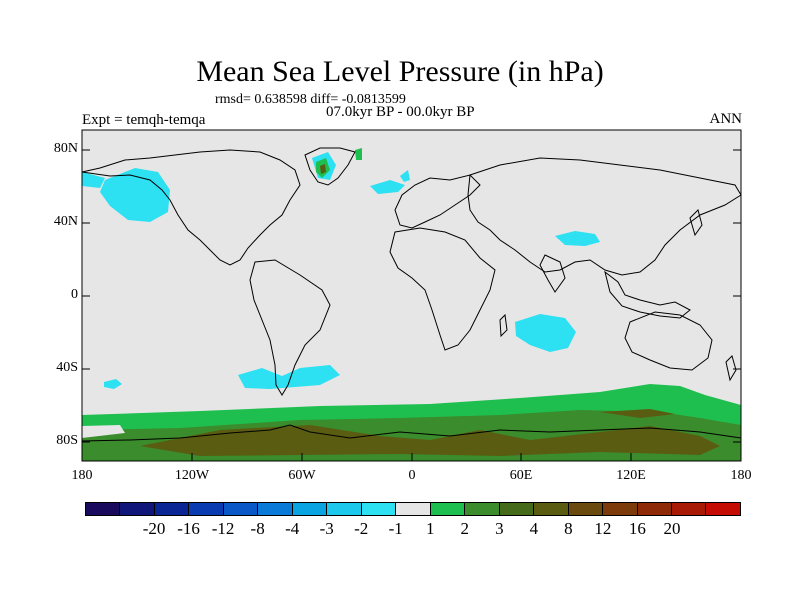 The image size is (800, 600). What do you see at coordinates (726, 119) in the screenshot?
I see `season-label: ANN` at bounding box center [726, 119].